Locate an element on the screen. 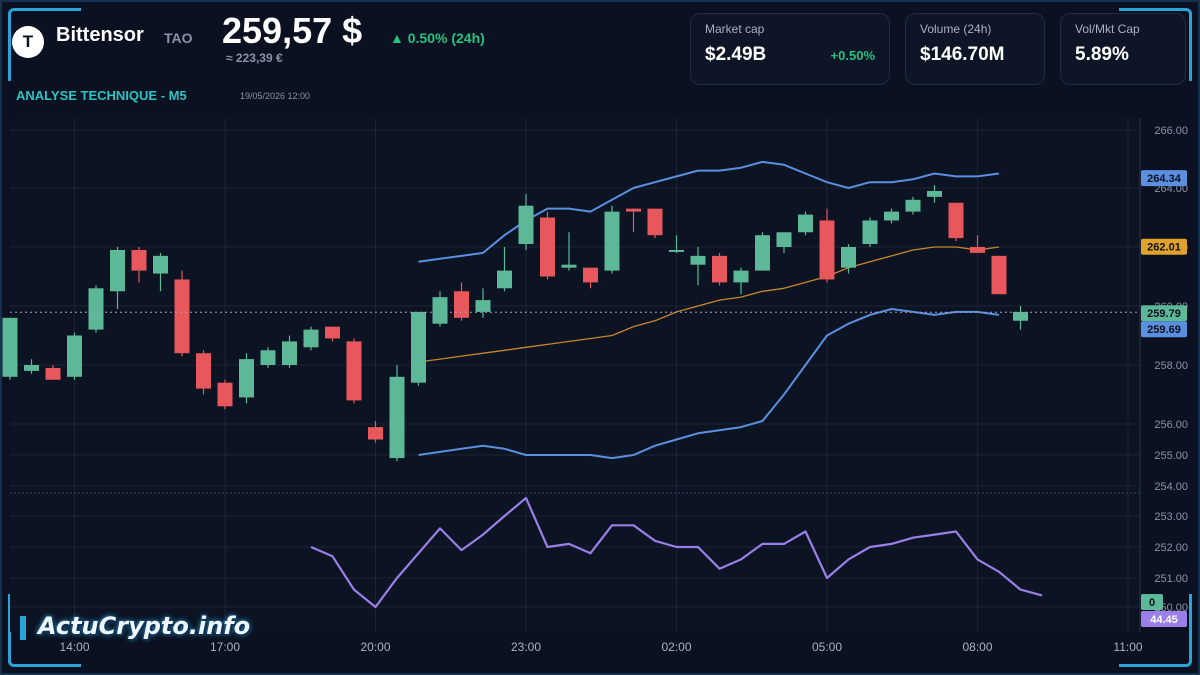  price-tag-bollinger-lower is located at coordinates (1164, 329).